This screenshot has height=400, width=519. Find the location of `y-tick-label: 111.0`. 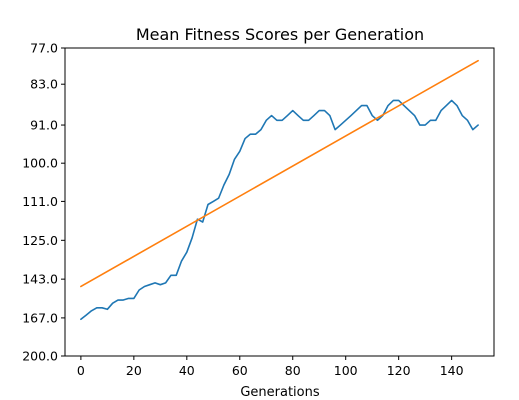

y-tick-label: 111.0 is located at coordinates (40, 201).